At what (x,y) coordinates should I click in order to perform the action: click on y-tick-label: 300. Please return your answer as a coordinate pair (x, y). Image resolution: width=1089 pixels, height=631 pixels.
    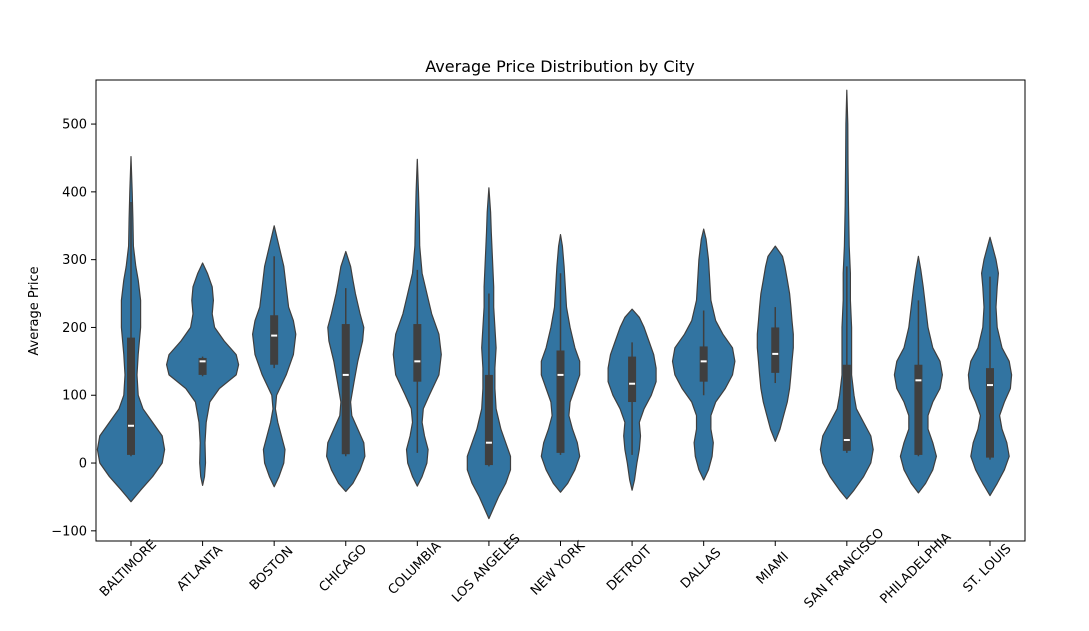
    Looking at the image, I should click on (74, 260).